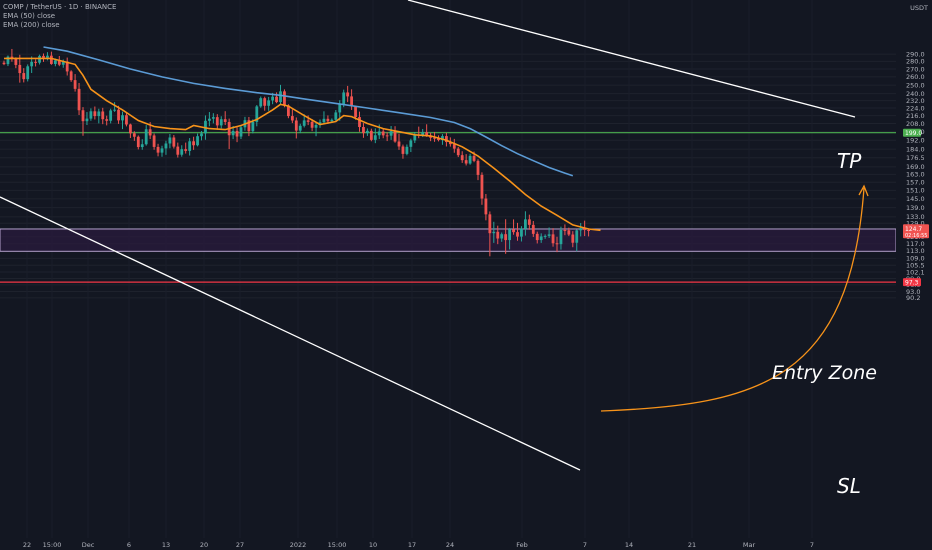 This screenshot has height=550, width=932. Describe the element at coordinates (915, 149) in the screenshot. I see `price-tick-label: 184.0` at that location.